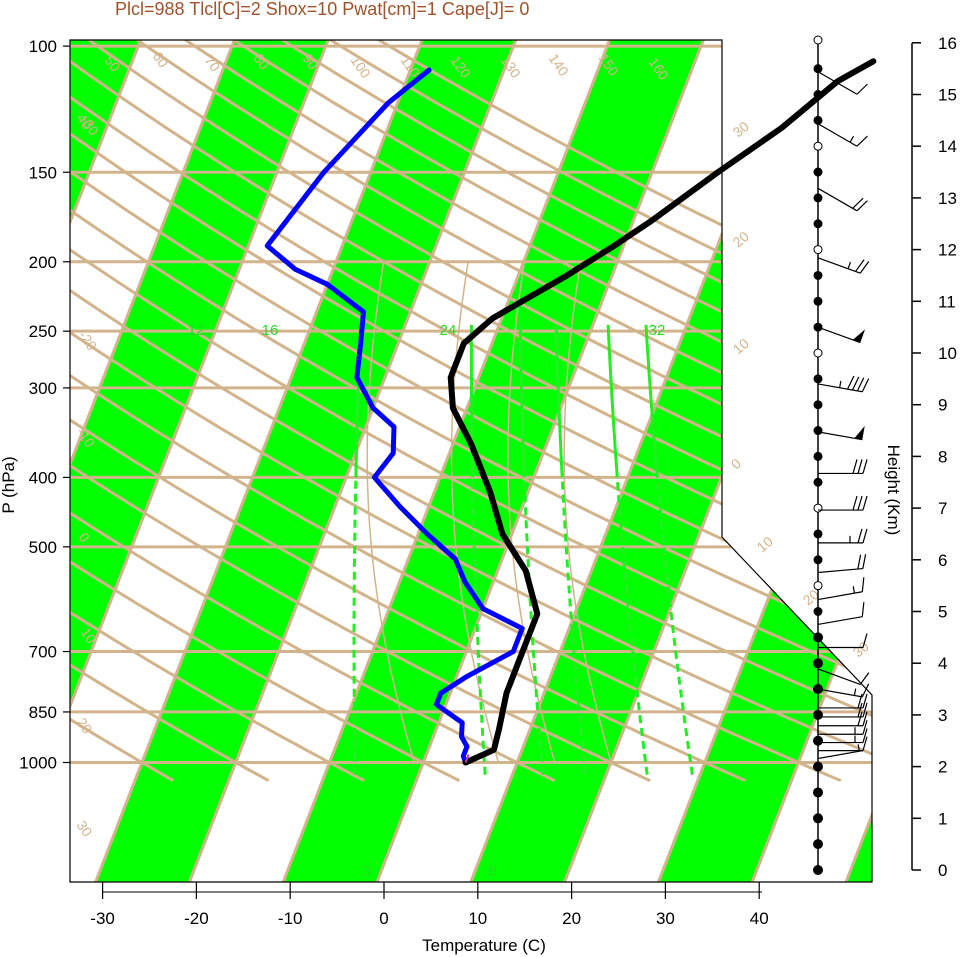 This screenshot has height=957, width=961. Describe the element at coordinates (43, 477) in the screenshot. I see `p-tick-label: 400` at that location.